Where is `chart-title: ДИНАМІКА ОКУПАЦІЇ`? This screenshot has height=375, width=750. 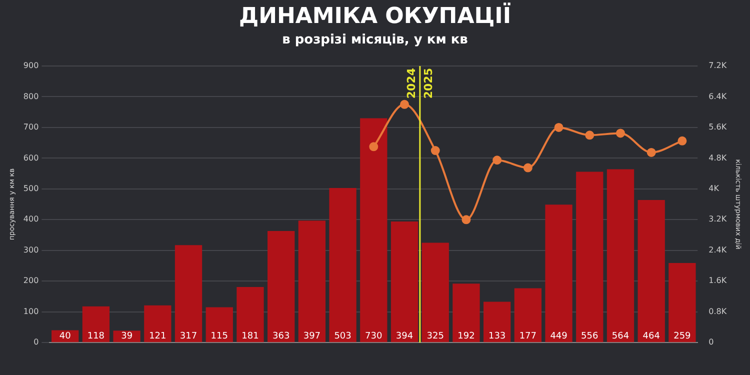
chart-title: ДИНАМІКА ОКУПАЦІЇ is located at coordinates (375, 15).